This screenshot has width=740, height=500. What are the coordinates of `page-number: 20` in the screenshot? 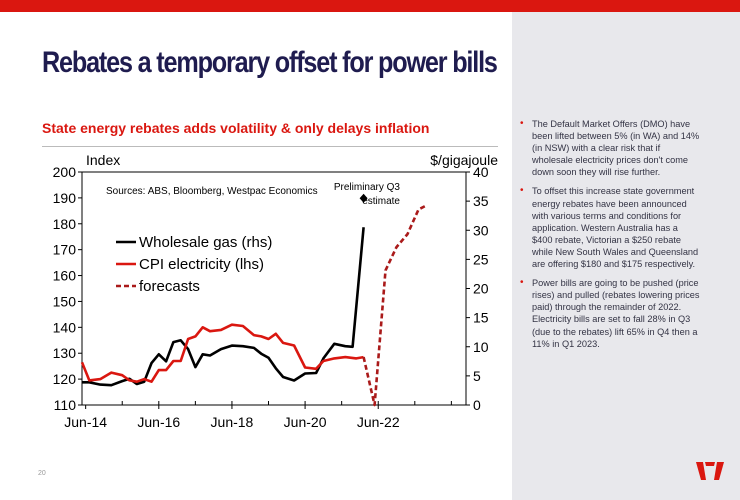 It's located at (42, 473).